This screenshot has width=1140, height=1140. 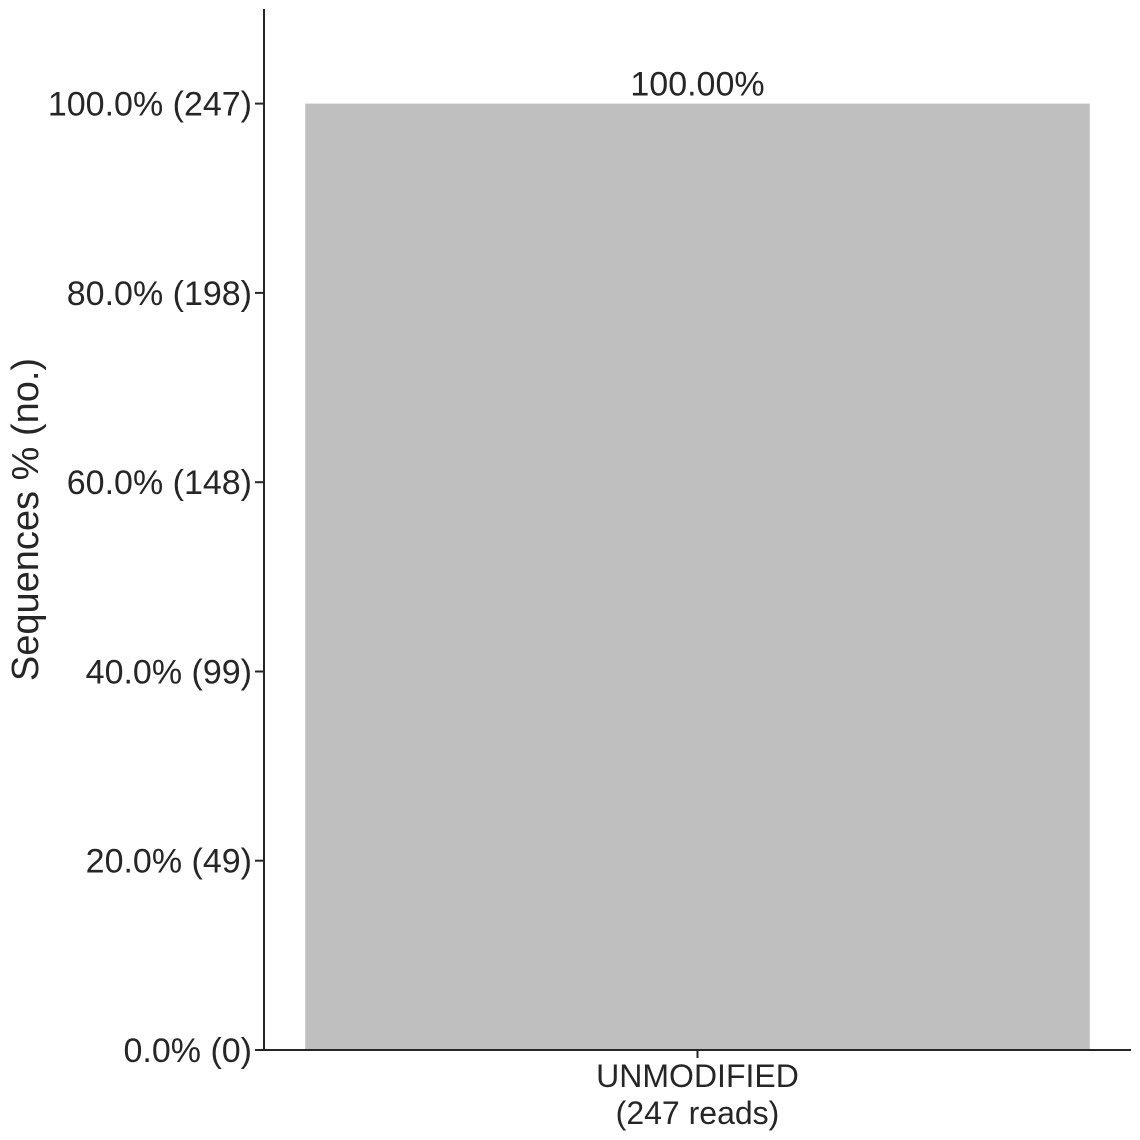 I want to click on bar-value-label-0: 100.00%, so click(x=697, y=85).